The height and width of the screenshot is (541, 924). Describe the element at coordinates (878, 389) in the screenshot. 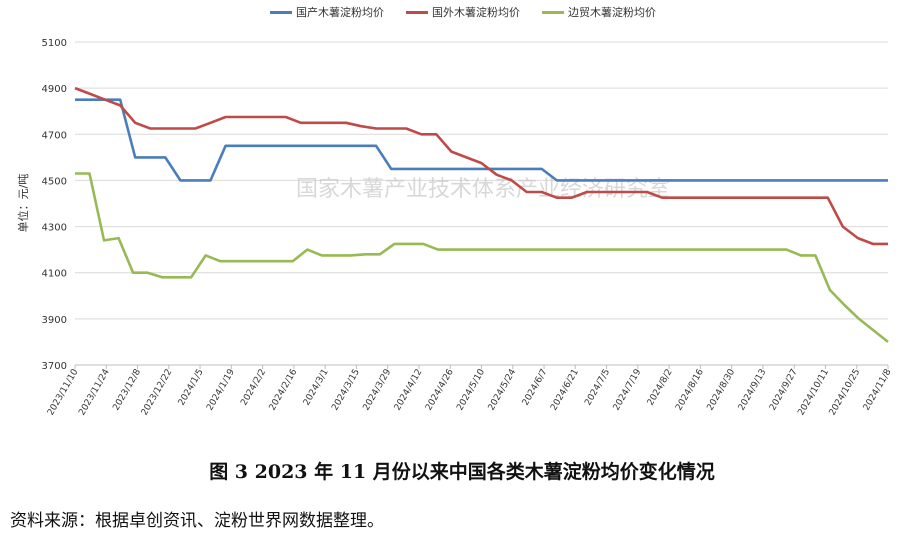

I see `x-tick-label: 2024/11/8` at that location.